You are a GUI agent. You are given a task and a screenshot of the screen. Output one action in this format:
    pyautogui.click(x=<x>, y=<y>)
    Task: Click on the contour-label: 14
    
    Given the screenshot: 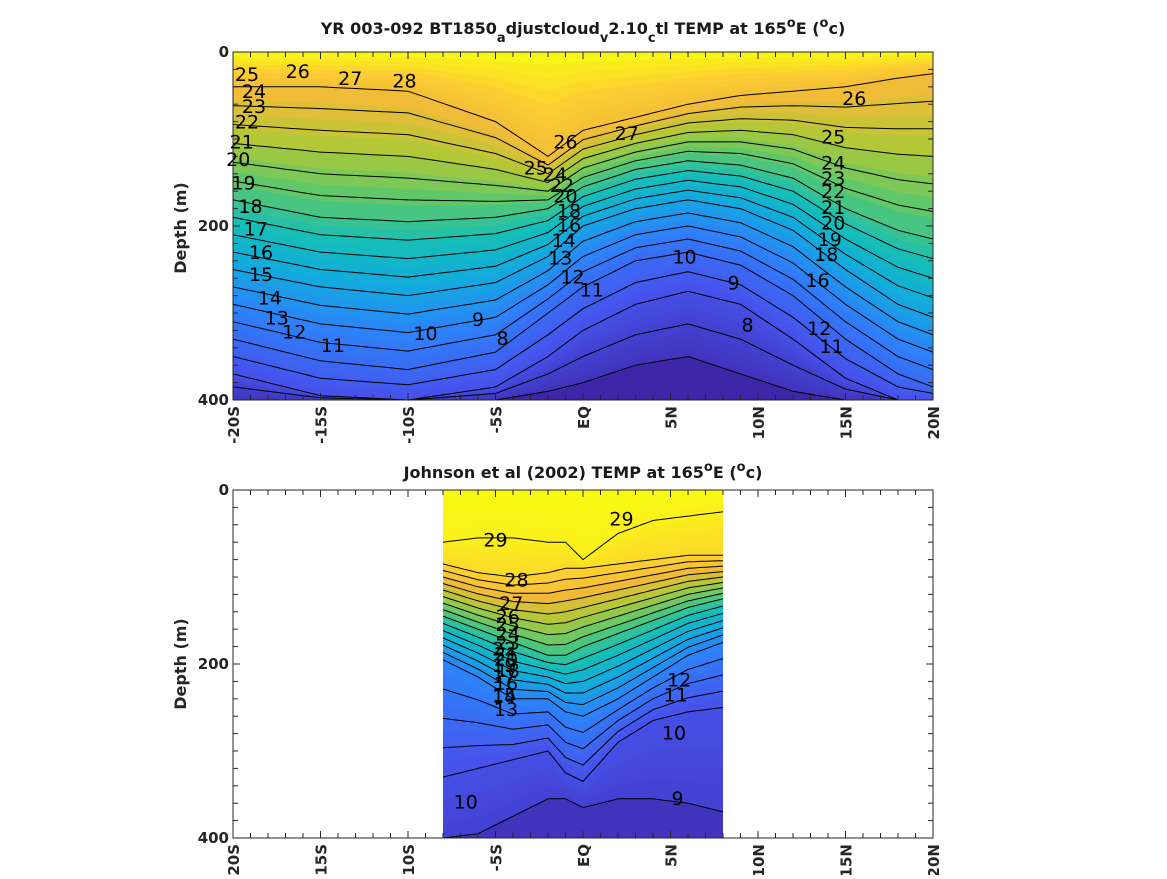 What is the action you would take?
    pyautogui.click(x=270, y=298)
    